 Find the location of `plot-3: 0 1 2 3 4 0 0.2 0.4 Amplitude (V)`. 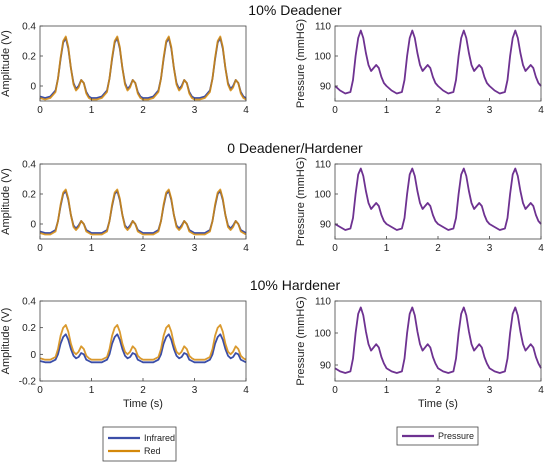

plot-3: 0 1 2 3 4 0 0.2 0.4 Amplitude (V) is located at coordinates (124, 207).